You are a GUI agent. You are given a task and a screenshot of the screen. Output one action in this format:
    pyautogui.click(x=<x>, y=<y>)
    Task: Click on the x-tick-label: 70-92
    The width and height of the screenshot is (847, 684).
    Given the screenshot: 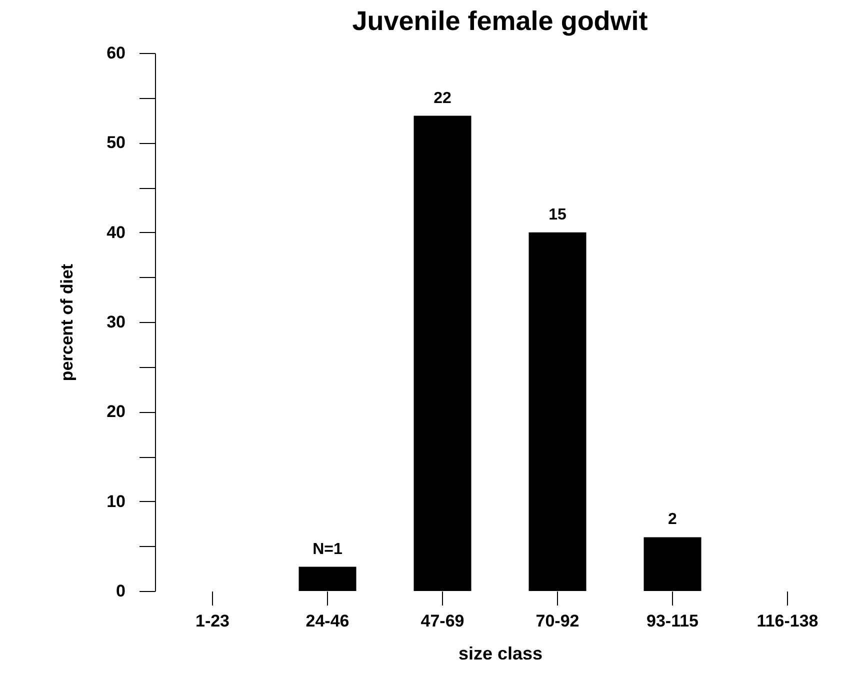 What is the action you would take?
    pyautogui.click(x=558, y=621)
    